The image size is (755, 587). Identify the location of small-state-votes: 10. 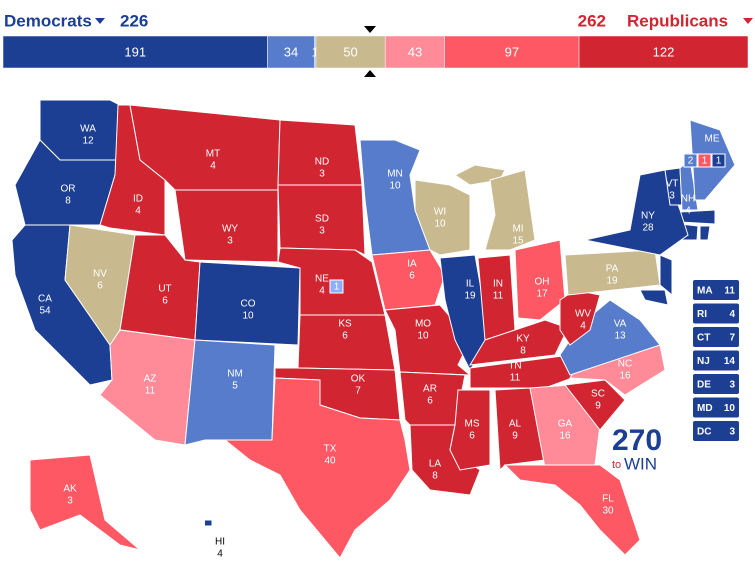
(730, 408).